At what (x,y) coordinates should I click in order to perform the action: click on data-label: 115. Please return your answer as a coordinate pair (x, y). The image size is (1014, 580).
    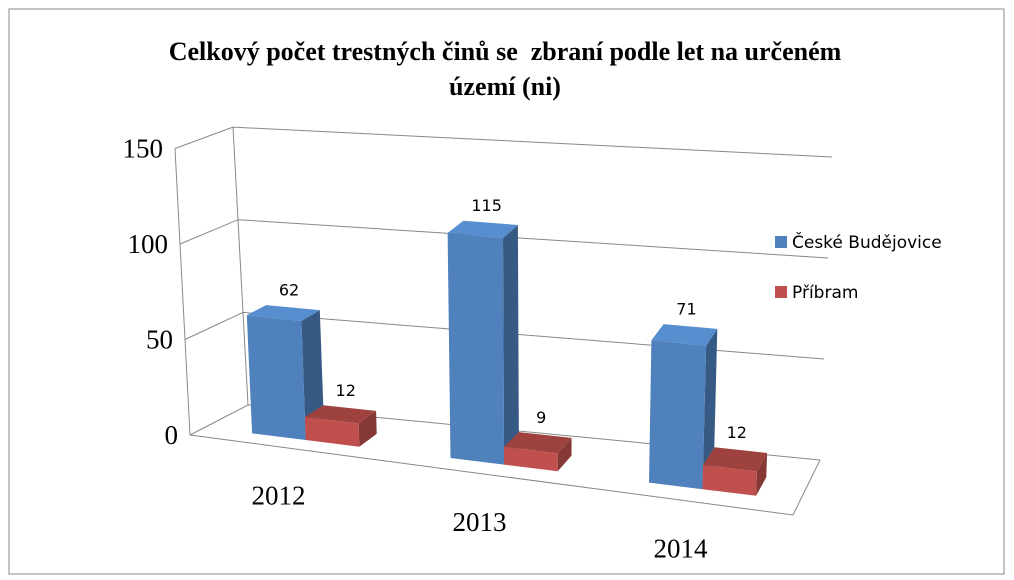
    Looking at the image, I should click on (486, 205).